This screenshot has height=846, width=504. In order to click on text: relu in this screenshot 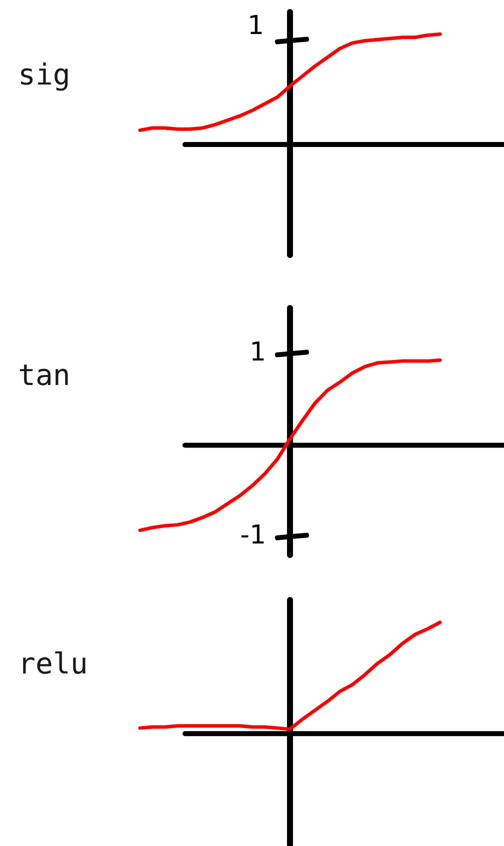, I will do `click(53, 663)`.